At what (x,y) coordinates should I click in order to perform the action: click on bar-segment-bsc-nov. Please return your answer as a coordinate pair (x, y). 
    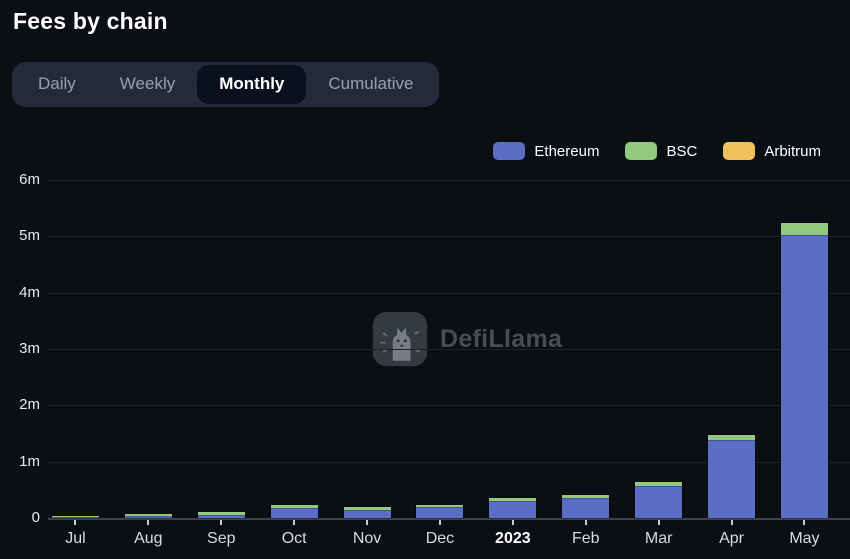
    Looking at the image, I should click on (367, 508).